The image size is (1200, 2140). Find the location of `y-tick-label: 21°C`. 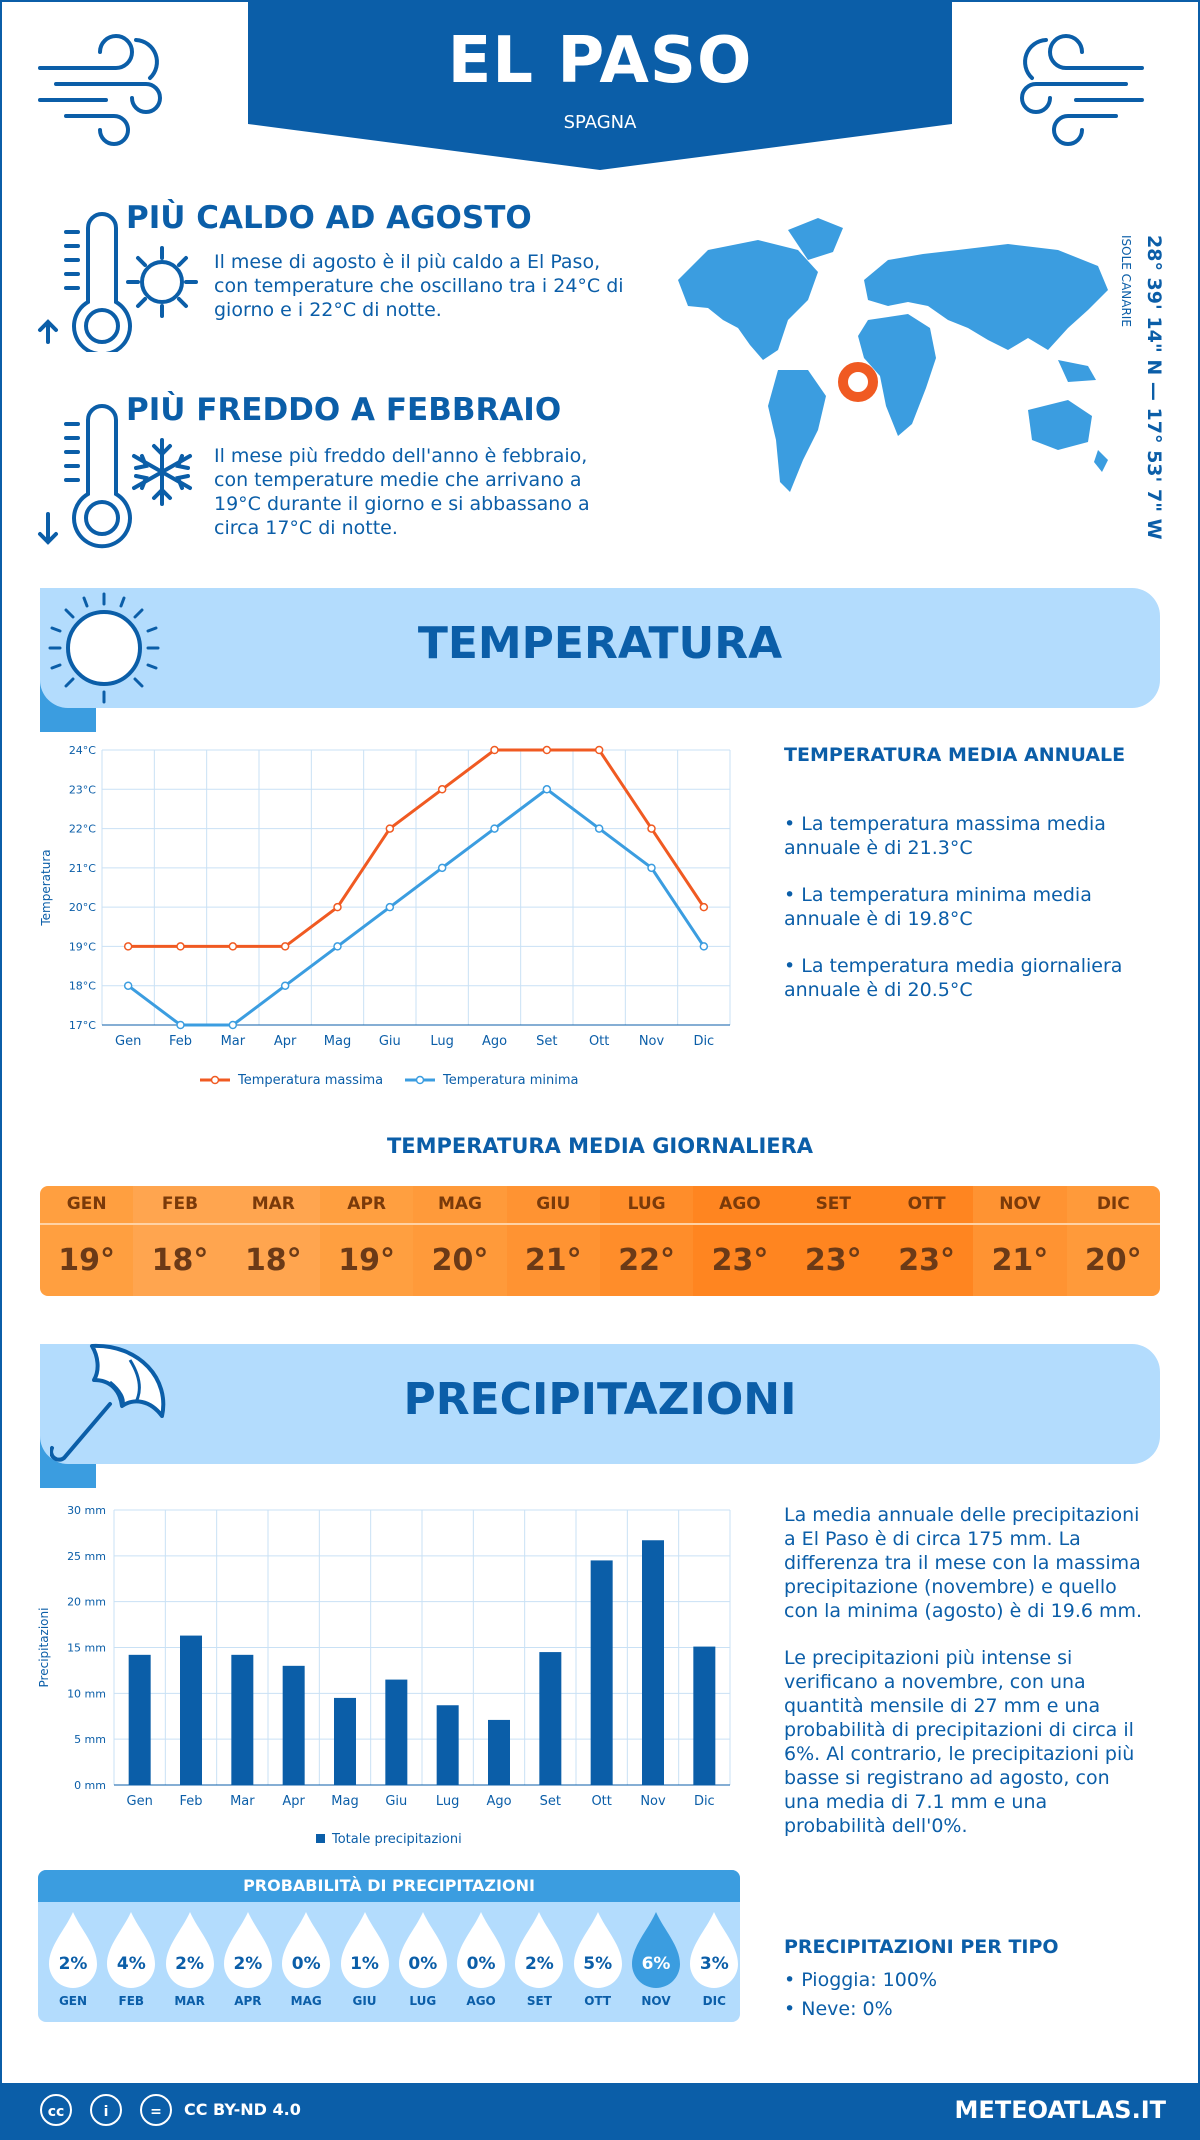

y-tick-label: 21°C is located at coordinates (82, 868).